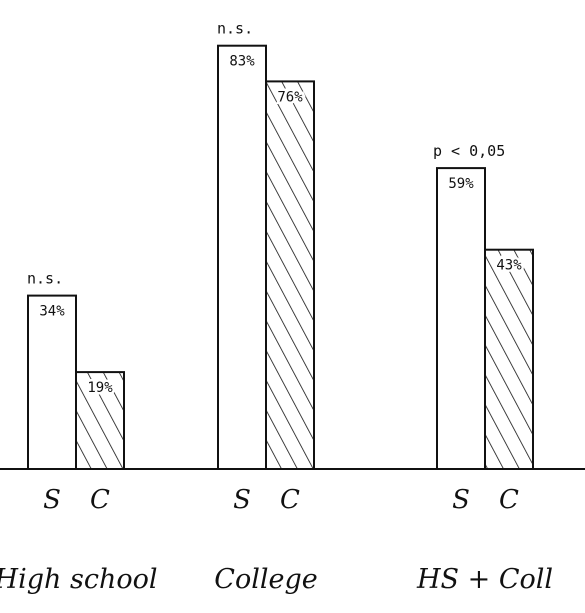 The image size is (585, 613). What do you see at coordinates (469, 151) in the screenshot?
I see `significance-annotation: p < 0,05` at bounding box center [469, 151].